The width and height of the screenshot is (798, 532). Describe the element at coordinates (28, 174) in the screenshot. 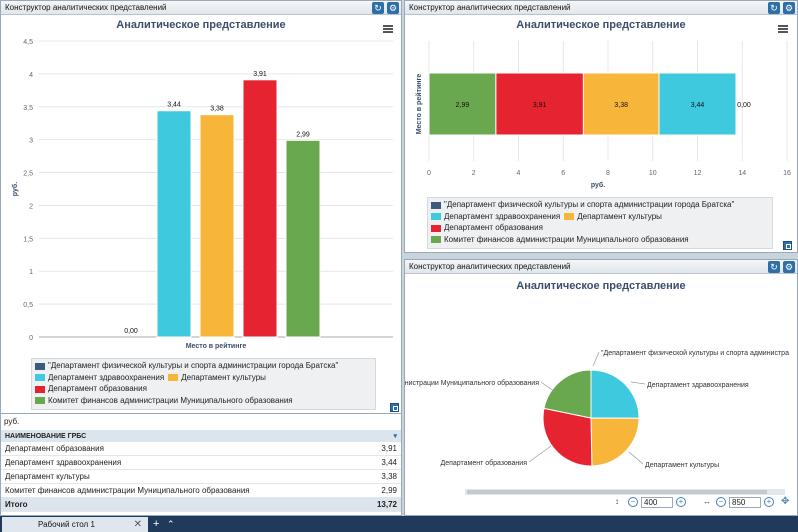

I see `y-tick-label: 2,5` at that location.